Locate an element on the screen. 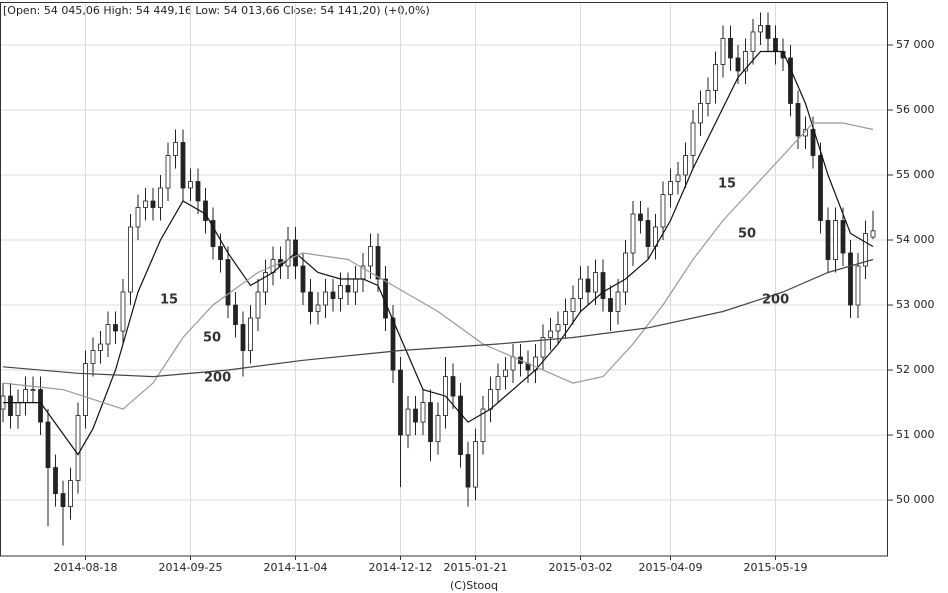 The image size is (948, 593). y-tick-label: 56 000 is located at coordinates (915, 109).